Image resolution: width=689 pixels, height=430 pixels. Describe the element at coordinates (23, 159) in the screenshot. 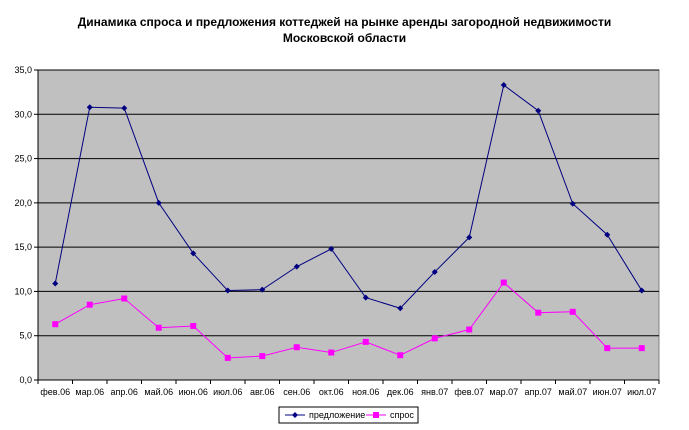

I see `y-tick-label: 25,0` at that location.